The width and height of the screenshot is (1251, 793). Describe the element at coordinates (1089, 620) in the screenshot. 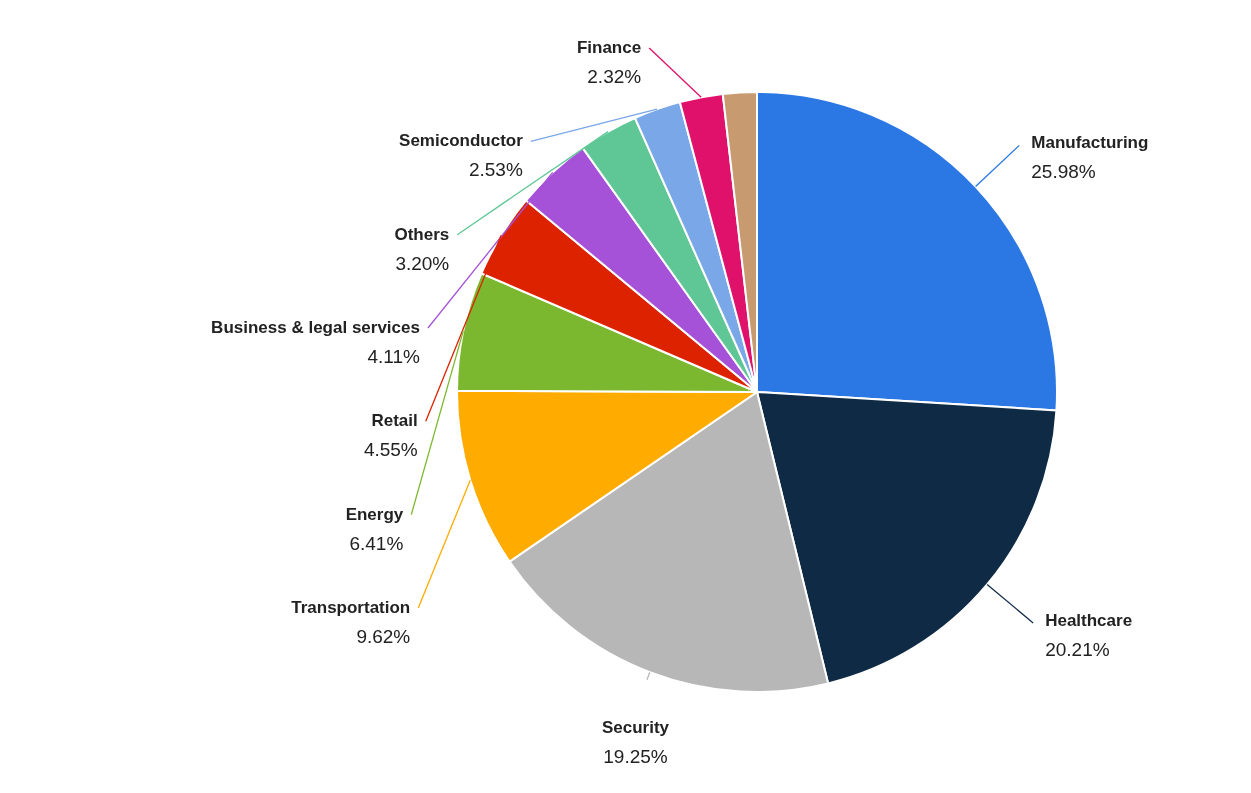

I see `slice-label: Healthcare` at that location.